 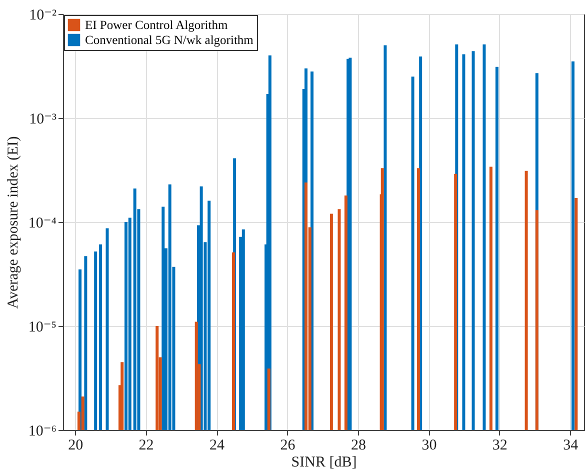 I want to click on y-tick-label: 10⁻⁵, so click(x=42, y=328).